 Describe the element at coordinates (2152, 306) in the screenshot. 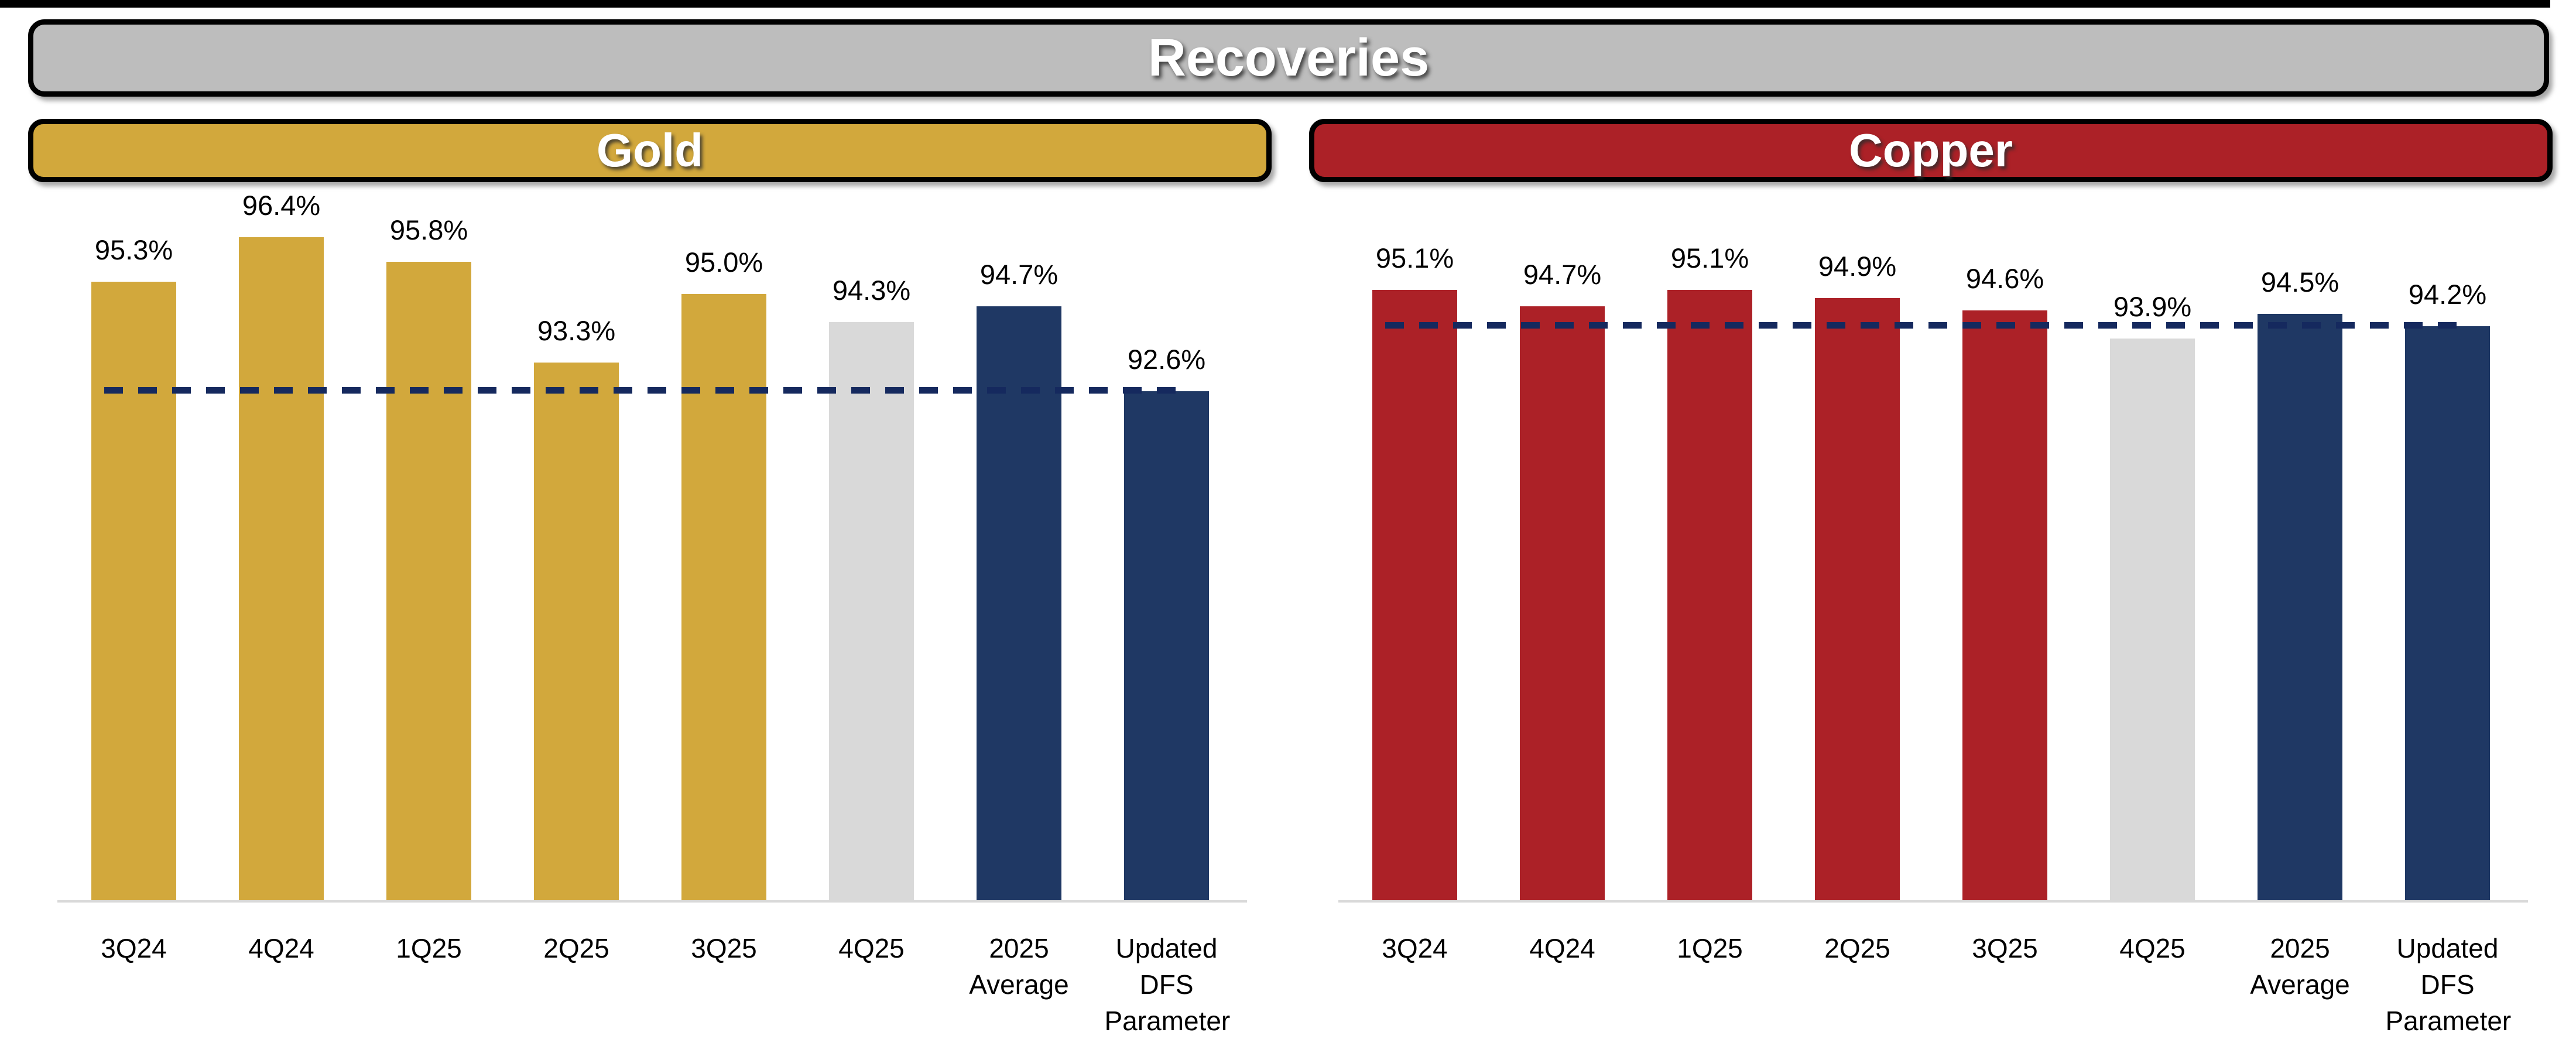

I see `bar-value-label: 93.9%` at that location.